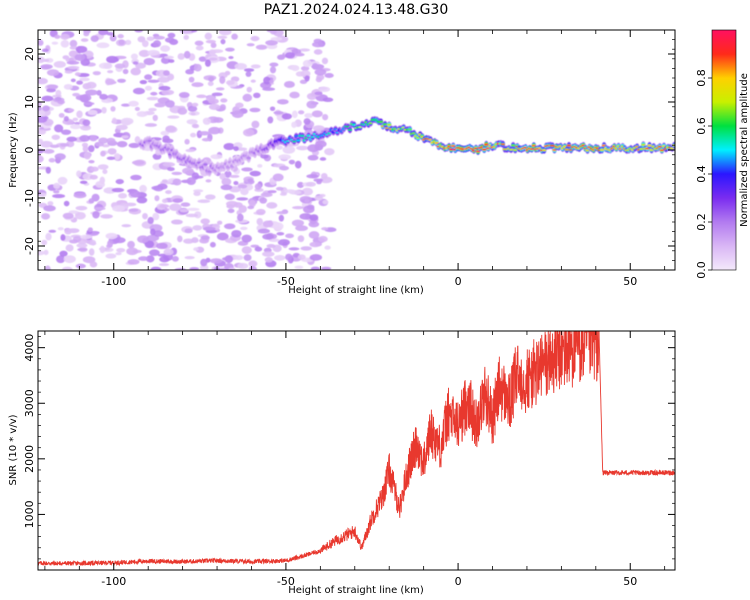 The width and height of the screenshot is (750, 600). Describe the element at coordinates (29, 246) in the screenshot. I see `y-tick-label: -20` at that location.